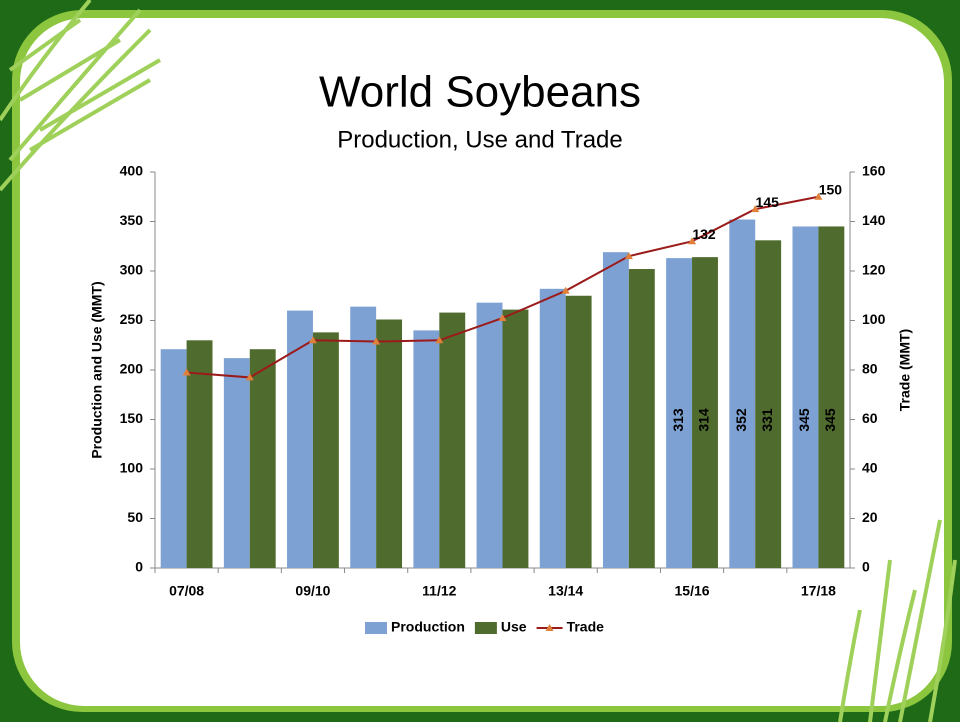 This screenshot has height=727, width=960. Describe the element at coordinates (132, 270) in the screenshot. I see `y-tick-label: 300` at that location.